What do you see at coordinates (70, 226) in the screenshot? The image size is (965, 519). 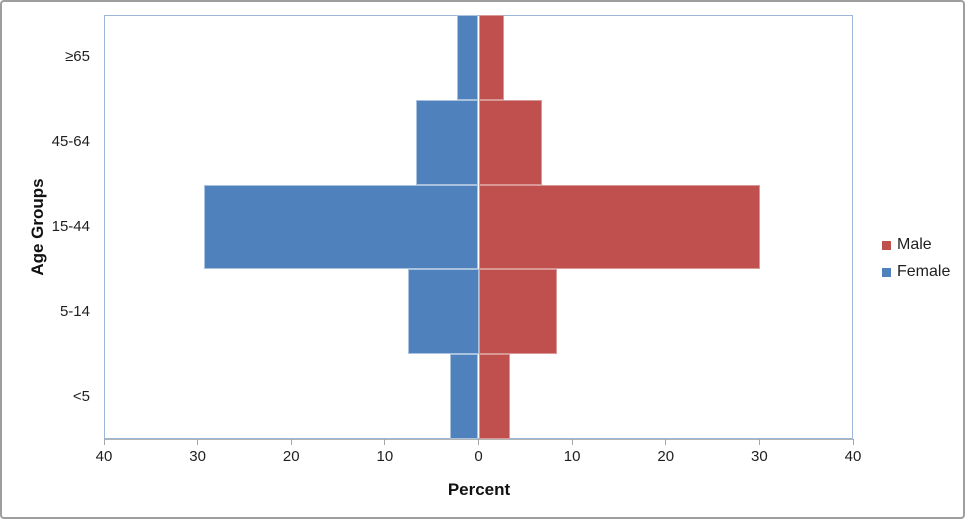 I see `y-category-label: 15-44` at bounding box center [70, 226].